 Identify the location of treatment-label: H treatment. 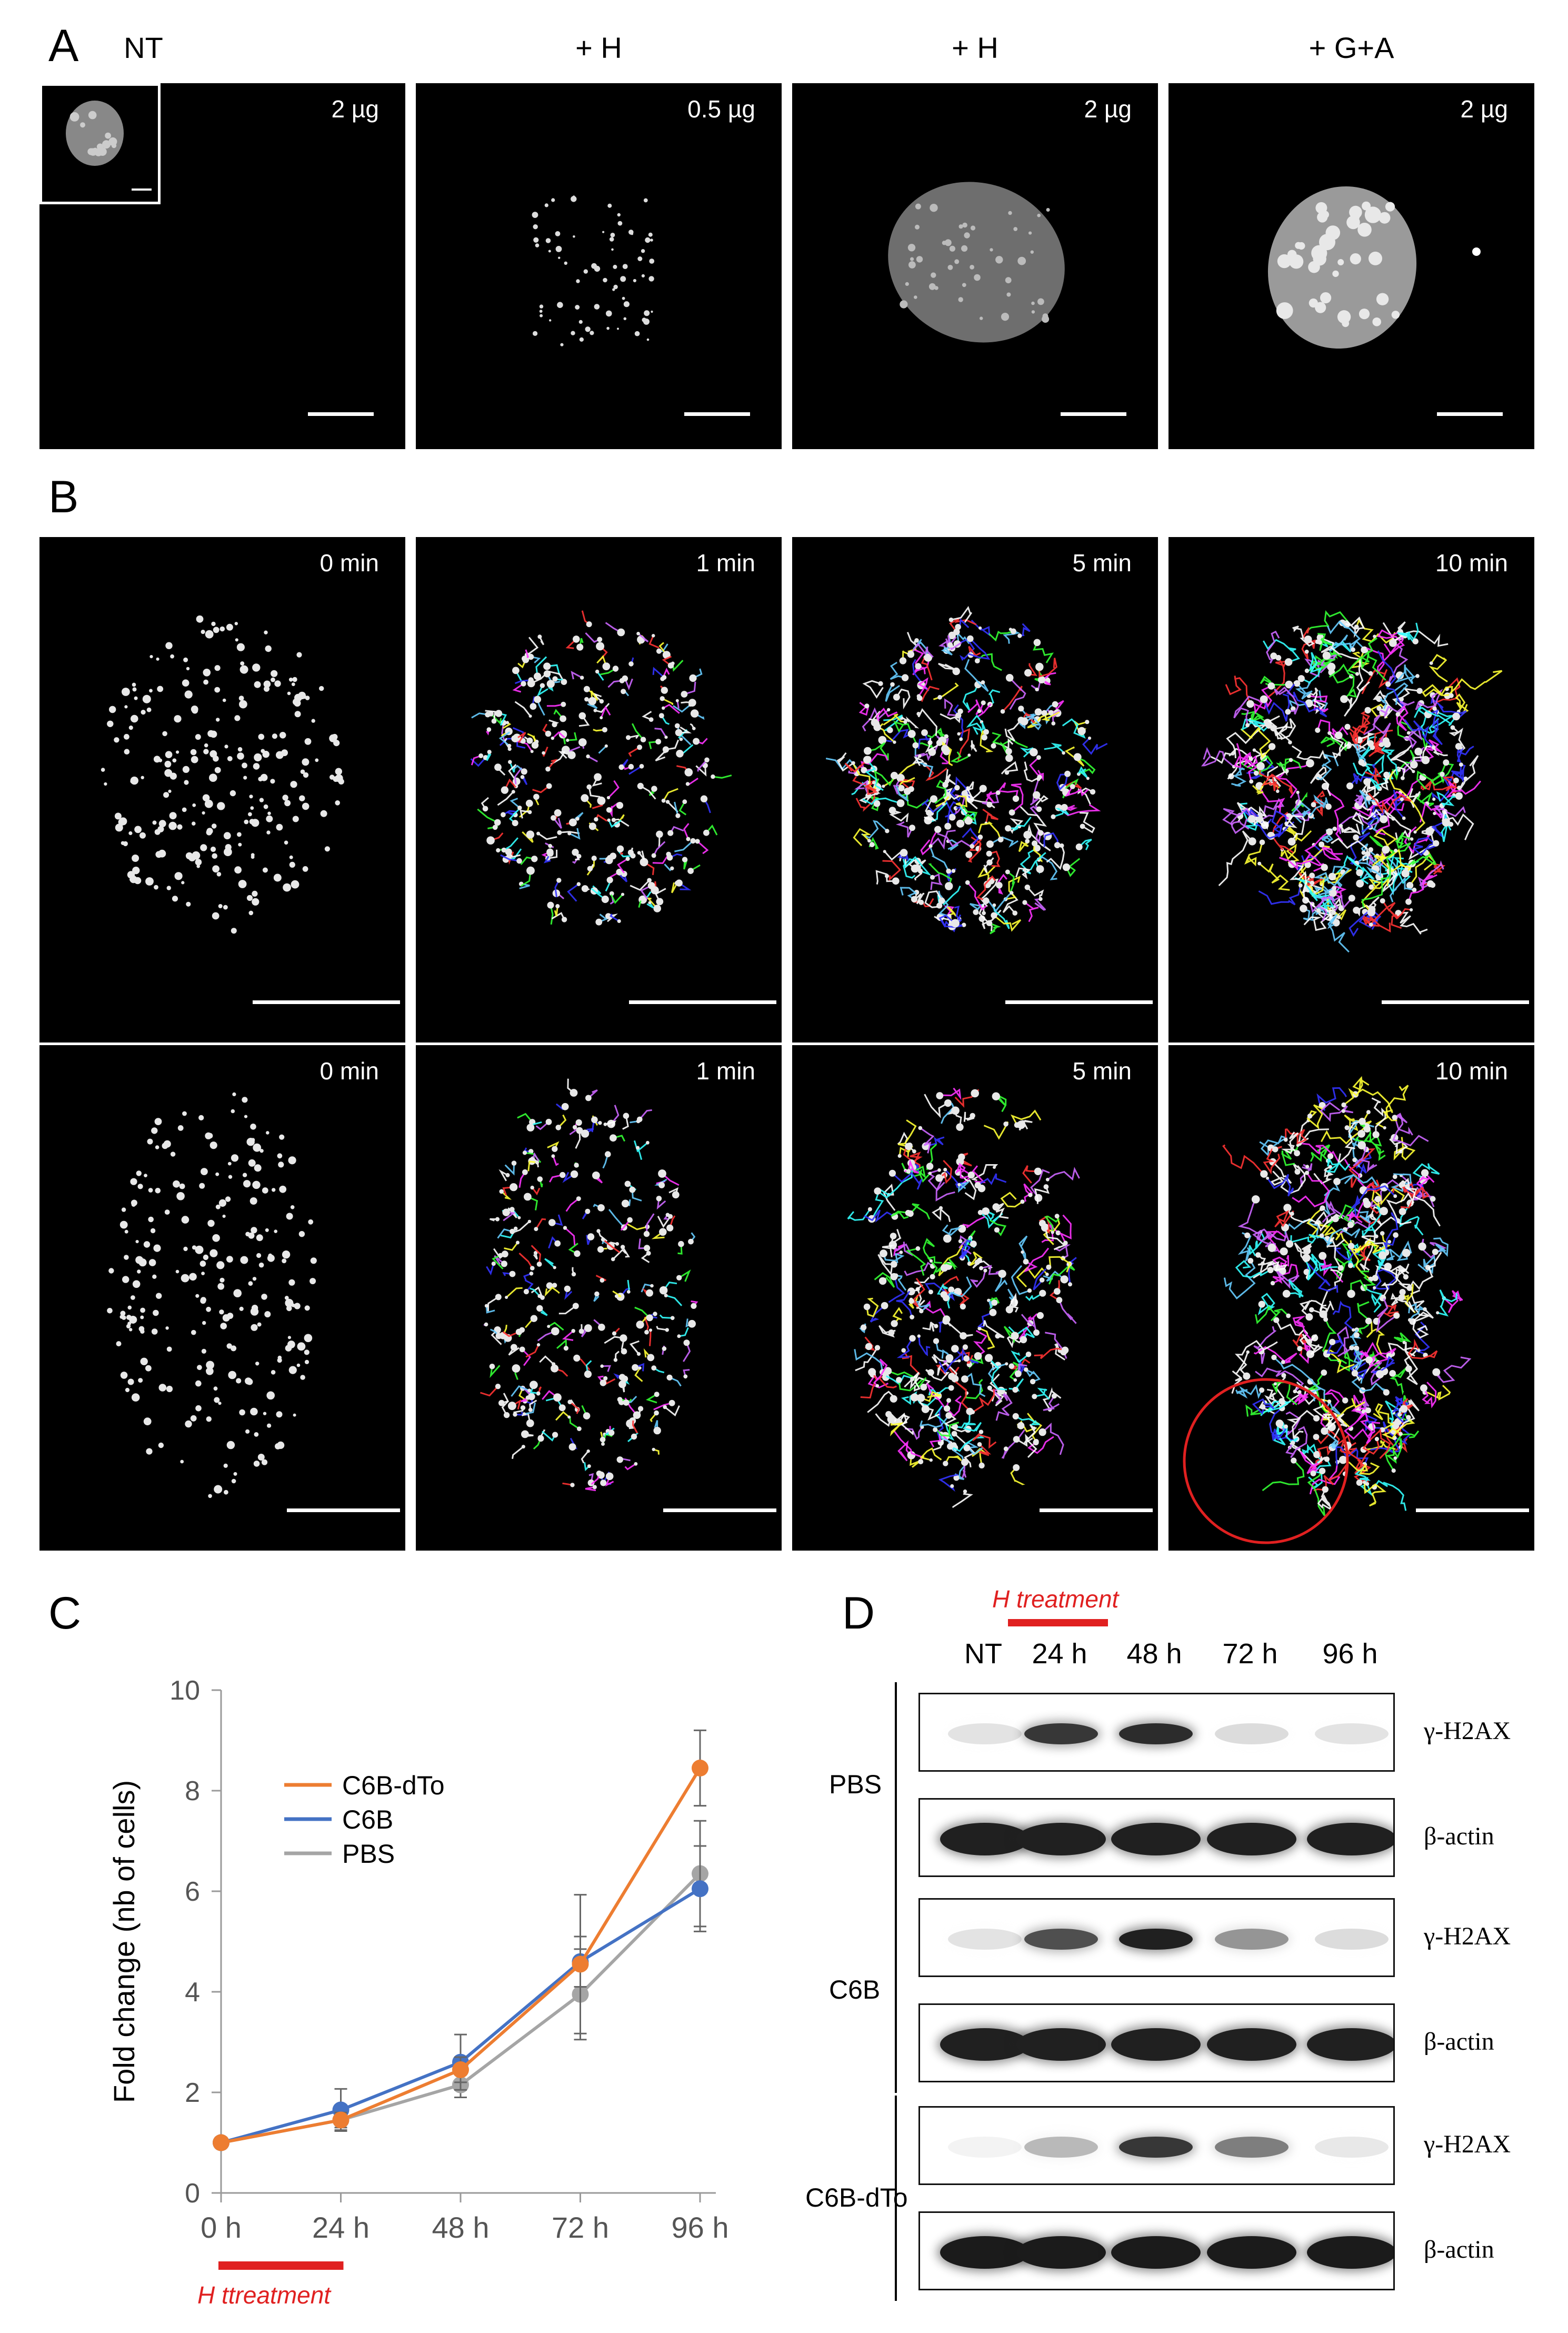
(1055, 1599).